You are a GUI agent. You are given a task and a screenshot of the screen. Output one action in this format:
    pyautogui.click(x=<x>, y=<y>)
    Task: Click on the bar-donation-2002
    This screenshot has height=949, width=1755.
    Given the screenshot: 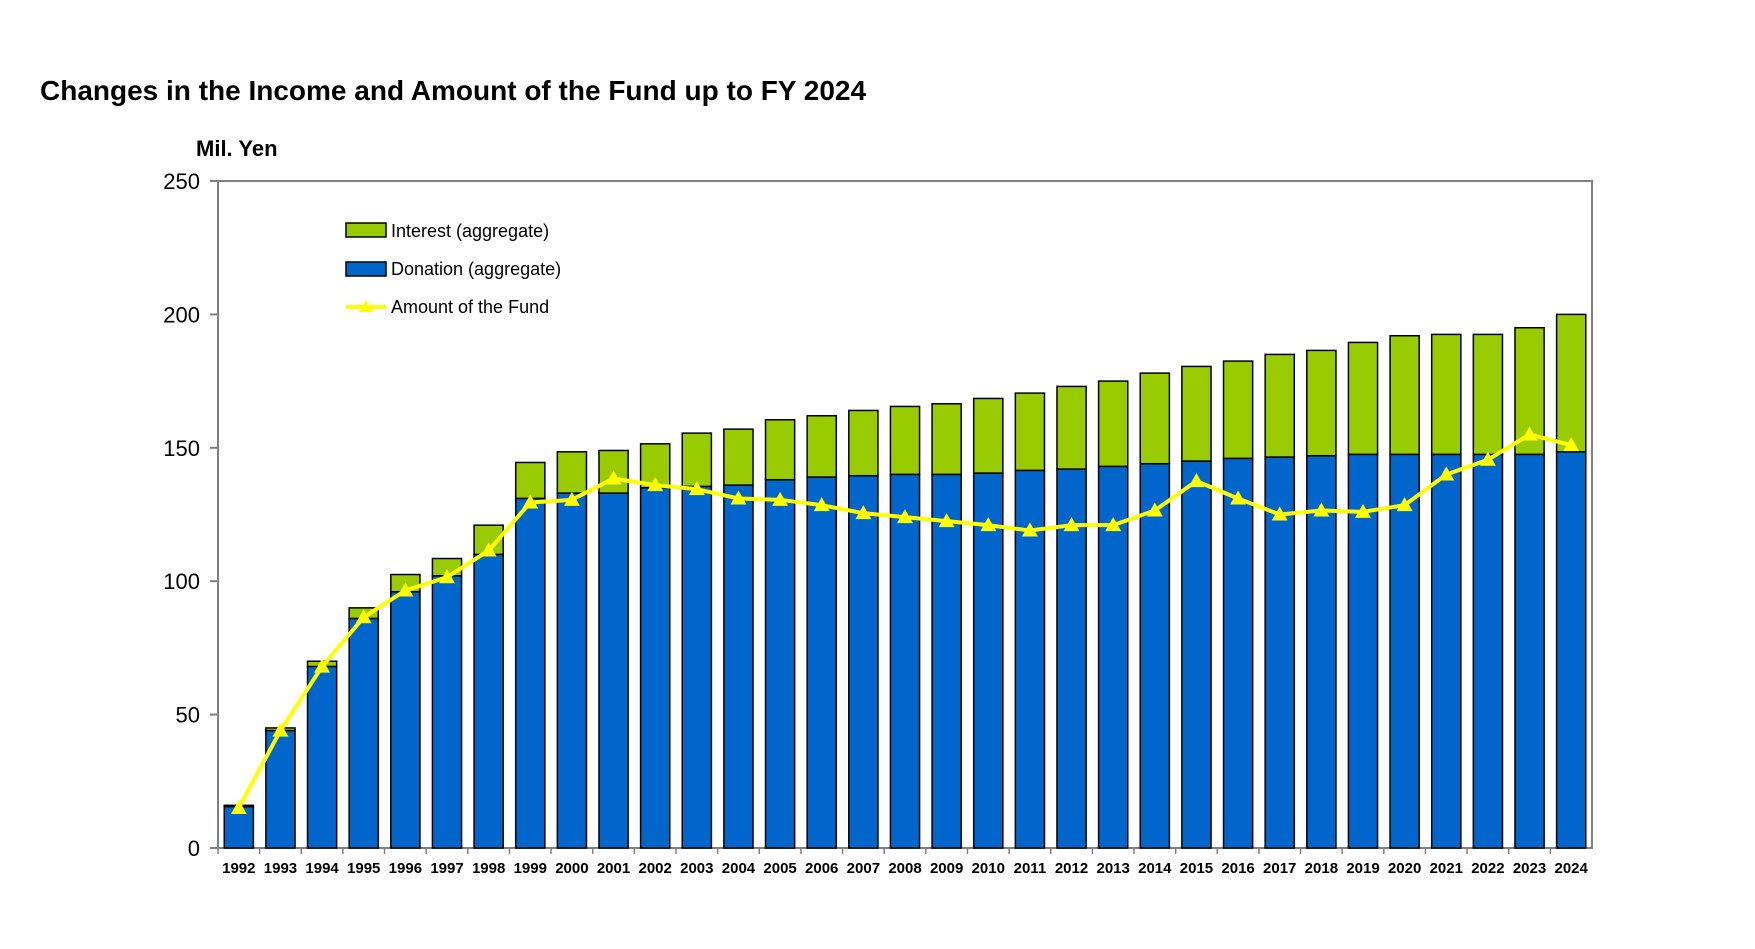 What is the action you would take?
    pyautogui.click(x=655, y=668)
    